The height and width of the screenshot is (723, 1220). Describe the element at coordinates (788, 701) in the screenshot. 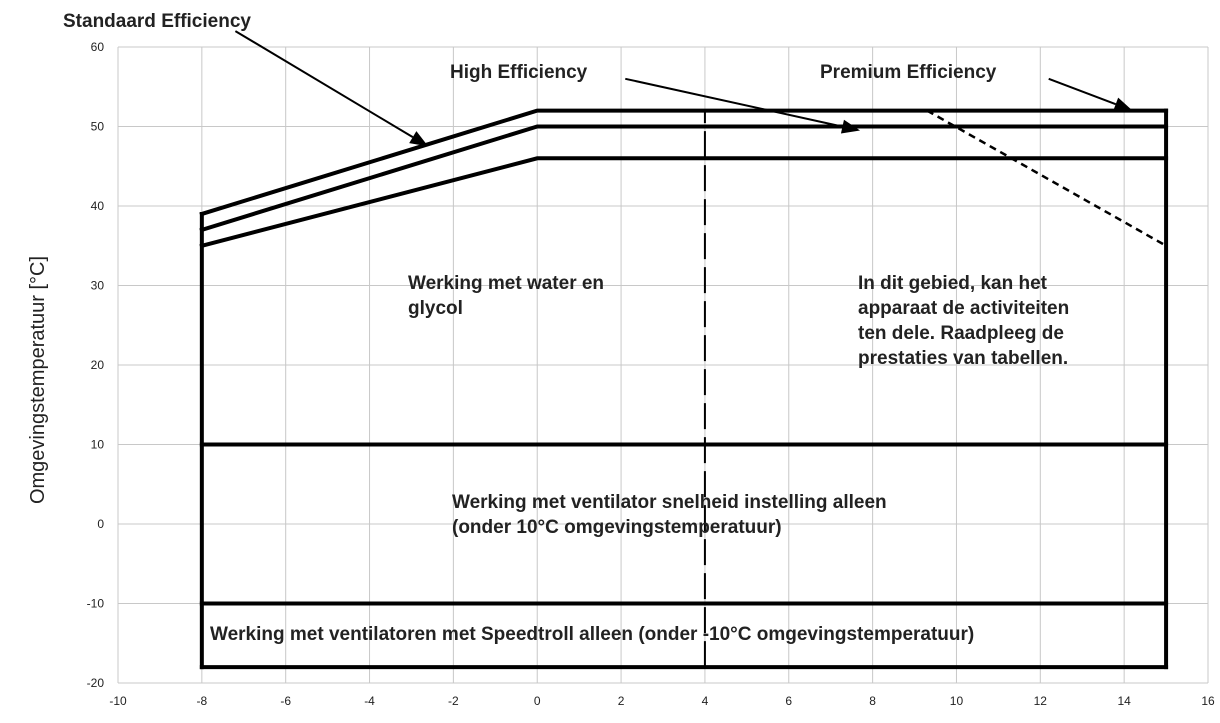

I see `x-tick-label: 6` at that location.